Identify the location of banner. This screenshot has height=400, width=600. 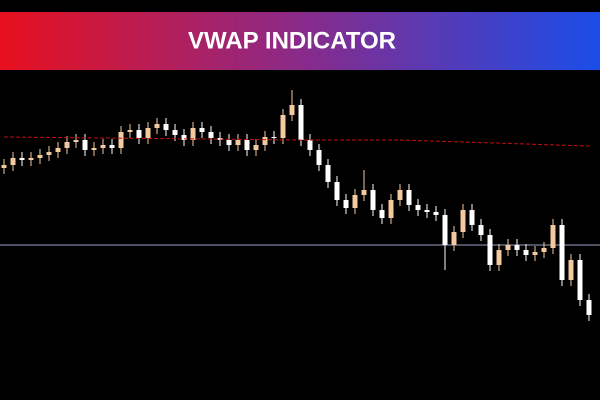
(300, 41).